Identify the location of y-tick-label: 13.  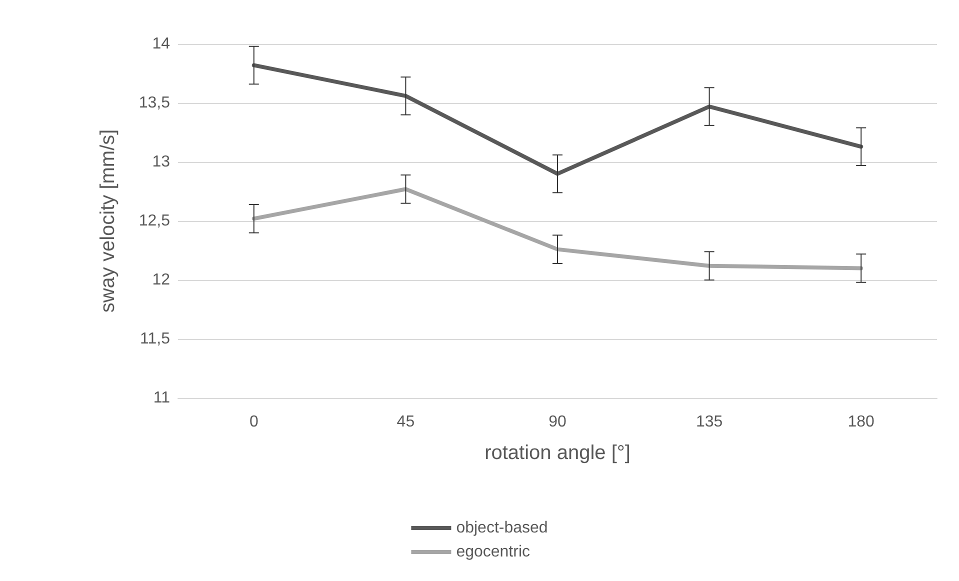
(161, 162).